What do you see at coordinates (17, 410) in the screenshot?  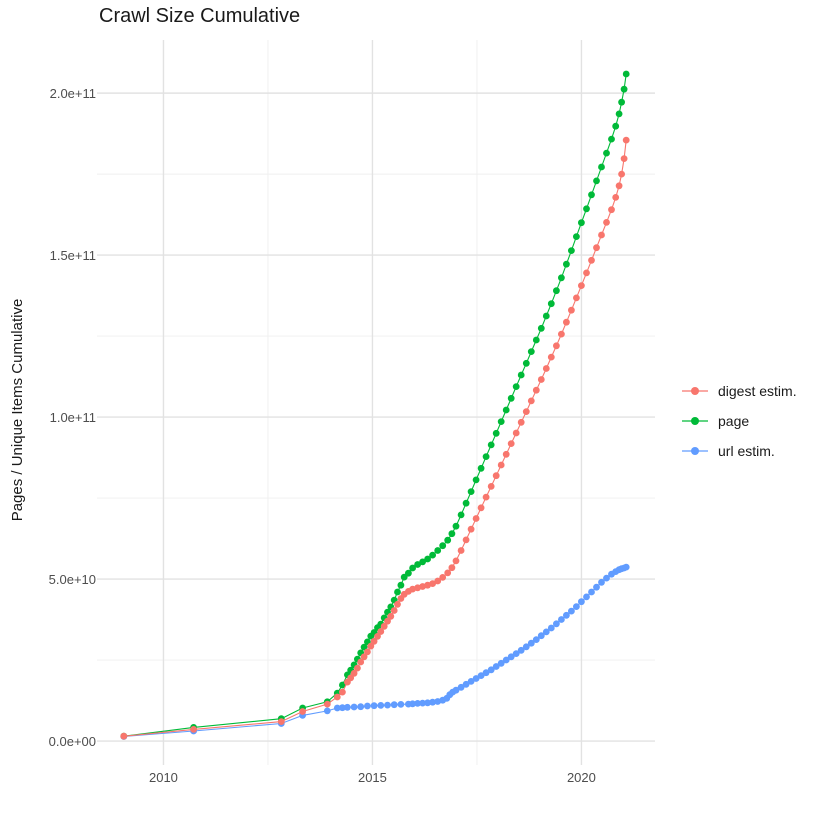 I see `y-axis-title: Pages / Unique Items Cumulative` at bounding box center [17, 410].